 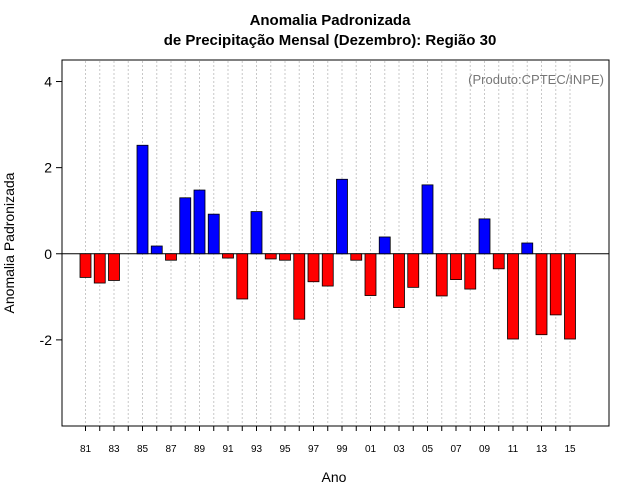 I want to click on x-tick-label: 81, so click(x=86, y=449).